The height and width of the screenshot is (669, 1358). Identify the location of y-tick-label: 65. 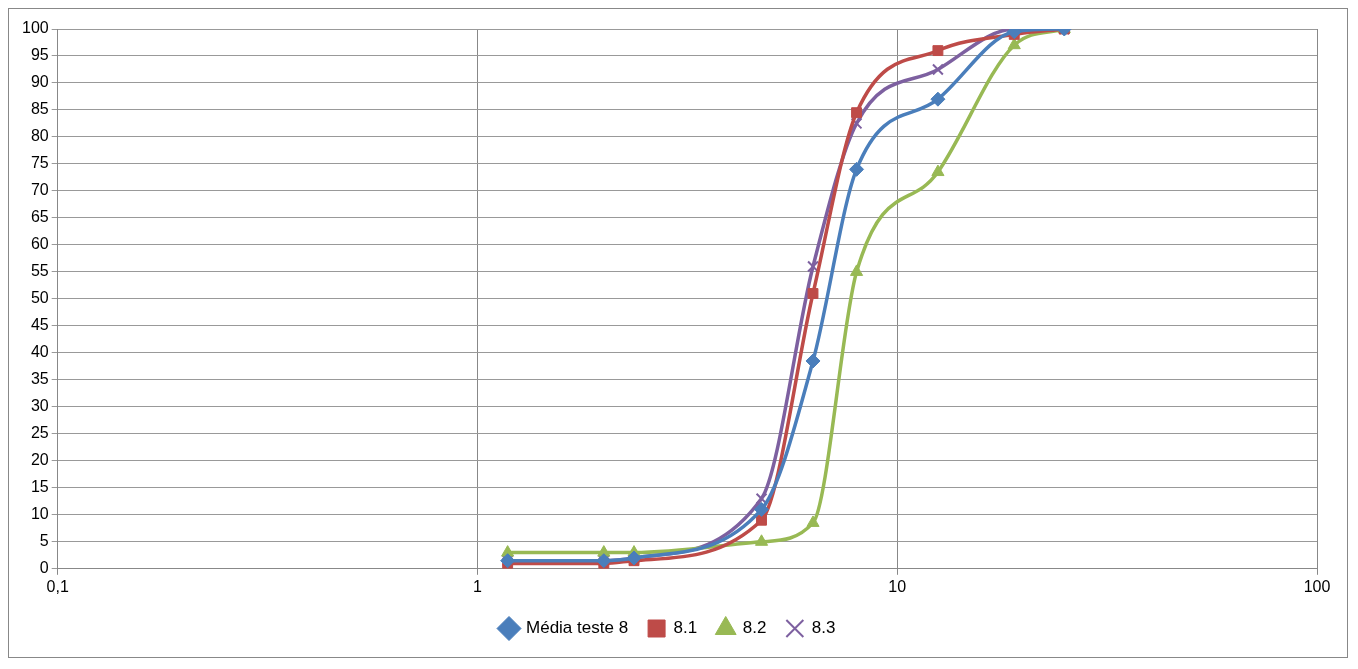
(39, 217).